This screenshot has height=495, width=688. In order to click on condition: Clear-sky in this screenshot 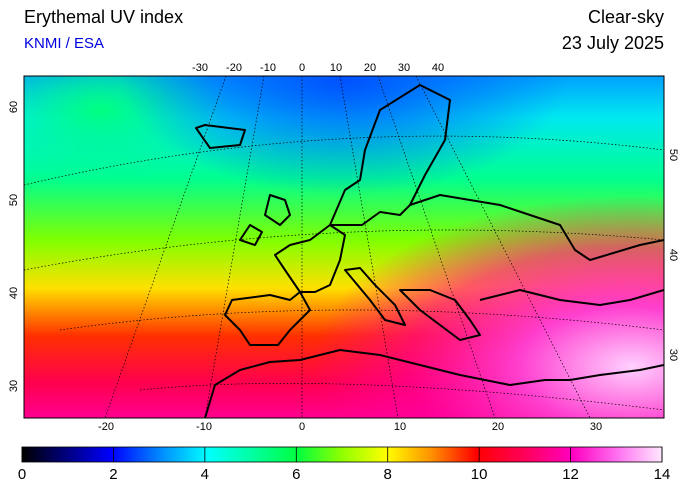, I will do `click(626, 17)`.